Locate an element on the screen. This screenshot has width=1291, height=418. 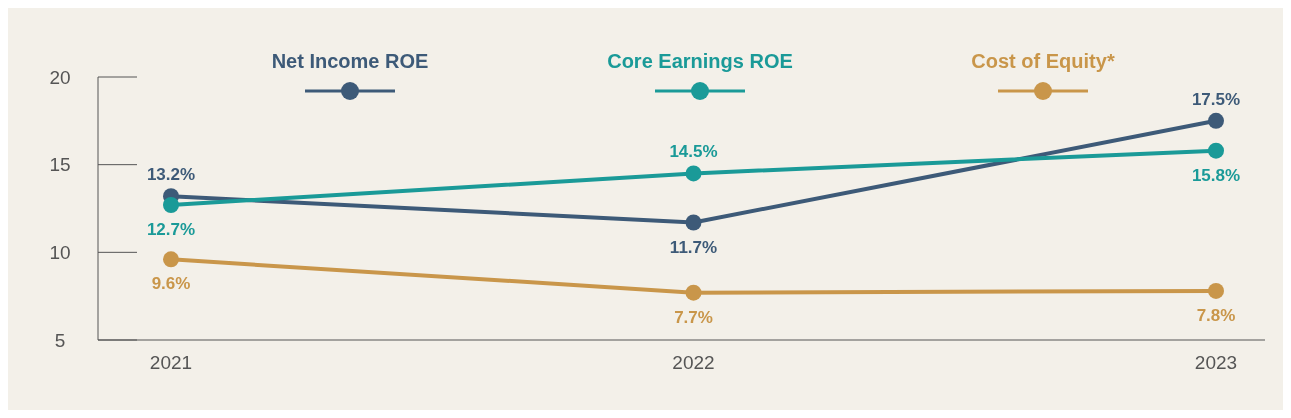
y-tick-label: 20 is located at coordinates (60, 77).